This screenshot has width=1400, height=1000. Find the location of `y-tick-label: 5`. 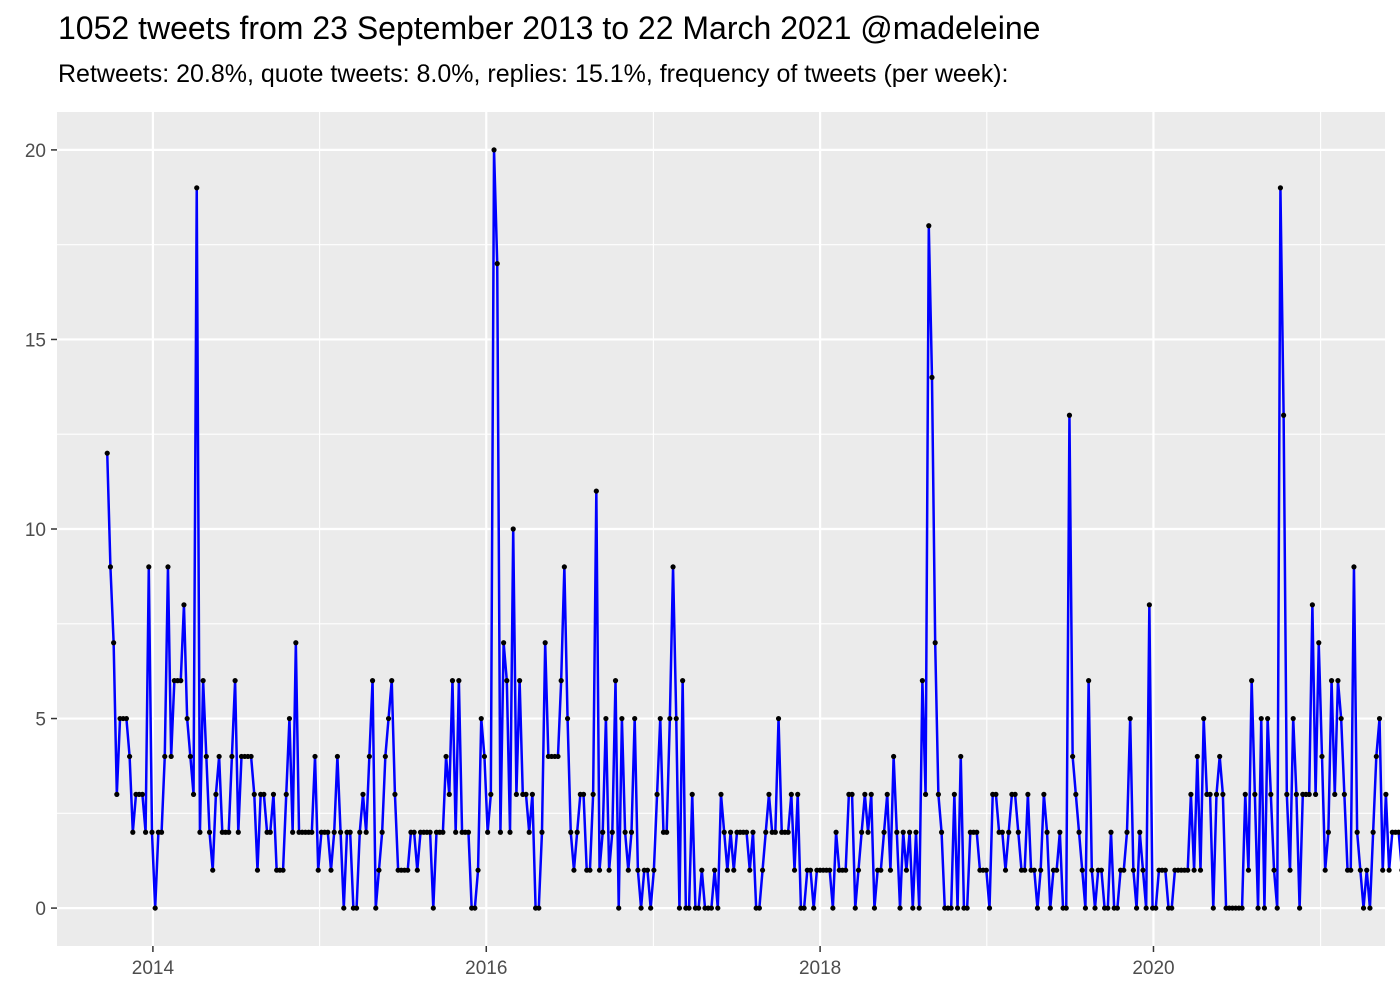

y-tick-label: 5 is located at coordinates (40, 720).